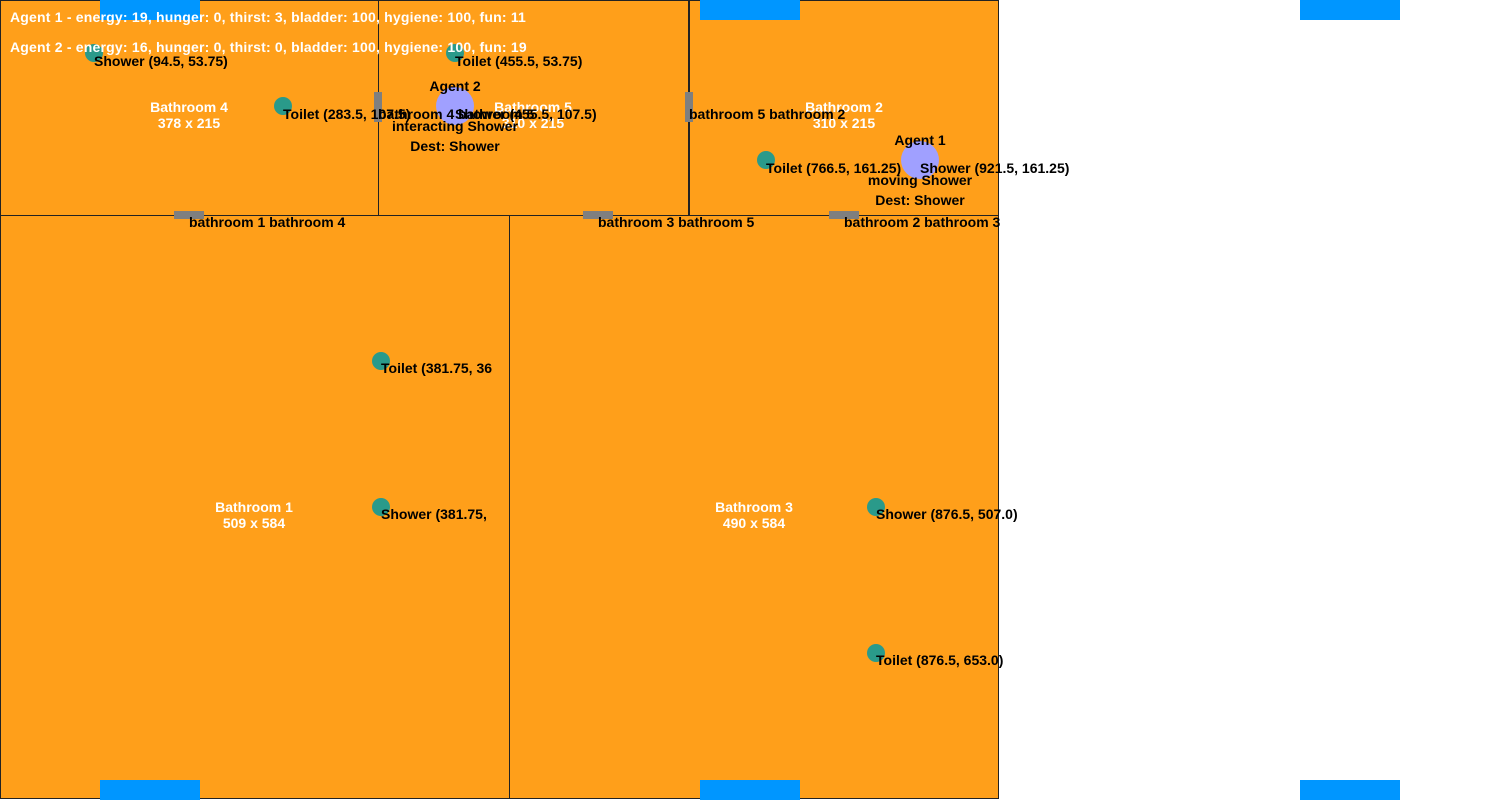 This screenshot has height=800, width=1500. I want to click on door-label: bathroom 3 bathroom 5, so click(676, 222).